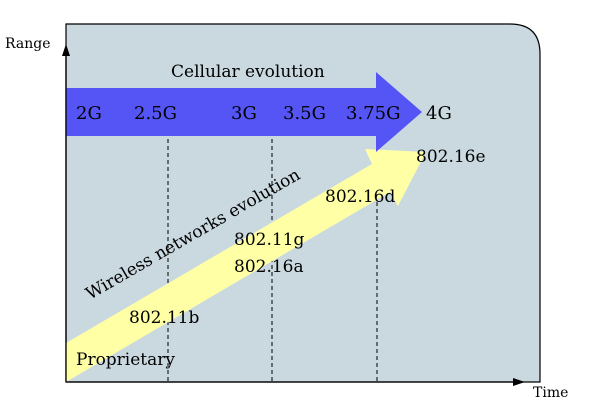  Describe the element at coordinates (248, 72) in the screenshot. I see `cellular-title: Cellular evolution` at that location.